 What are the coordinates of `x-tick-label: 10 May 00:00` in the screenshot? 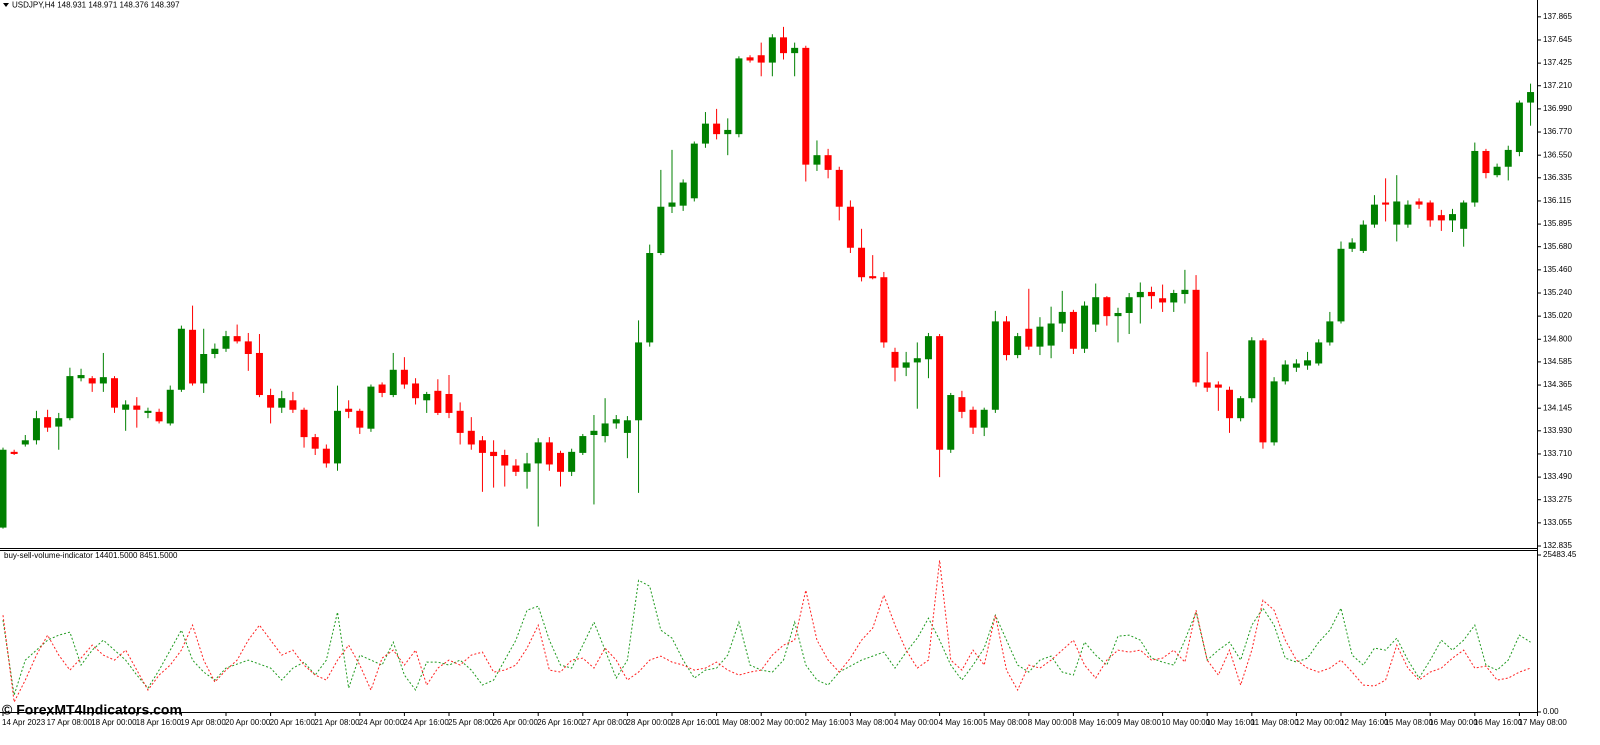 It's located at (1186, 722).